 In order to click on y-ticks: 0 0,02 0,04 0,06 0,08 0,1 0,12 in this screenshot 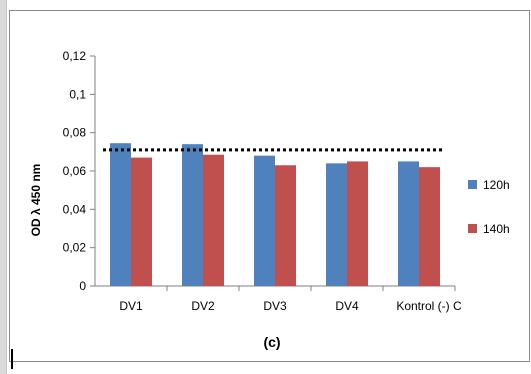, I will do `click(79, 171)`.